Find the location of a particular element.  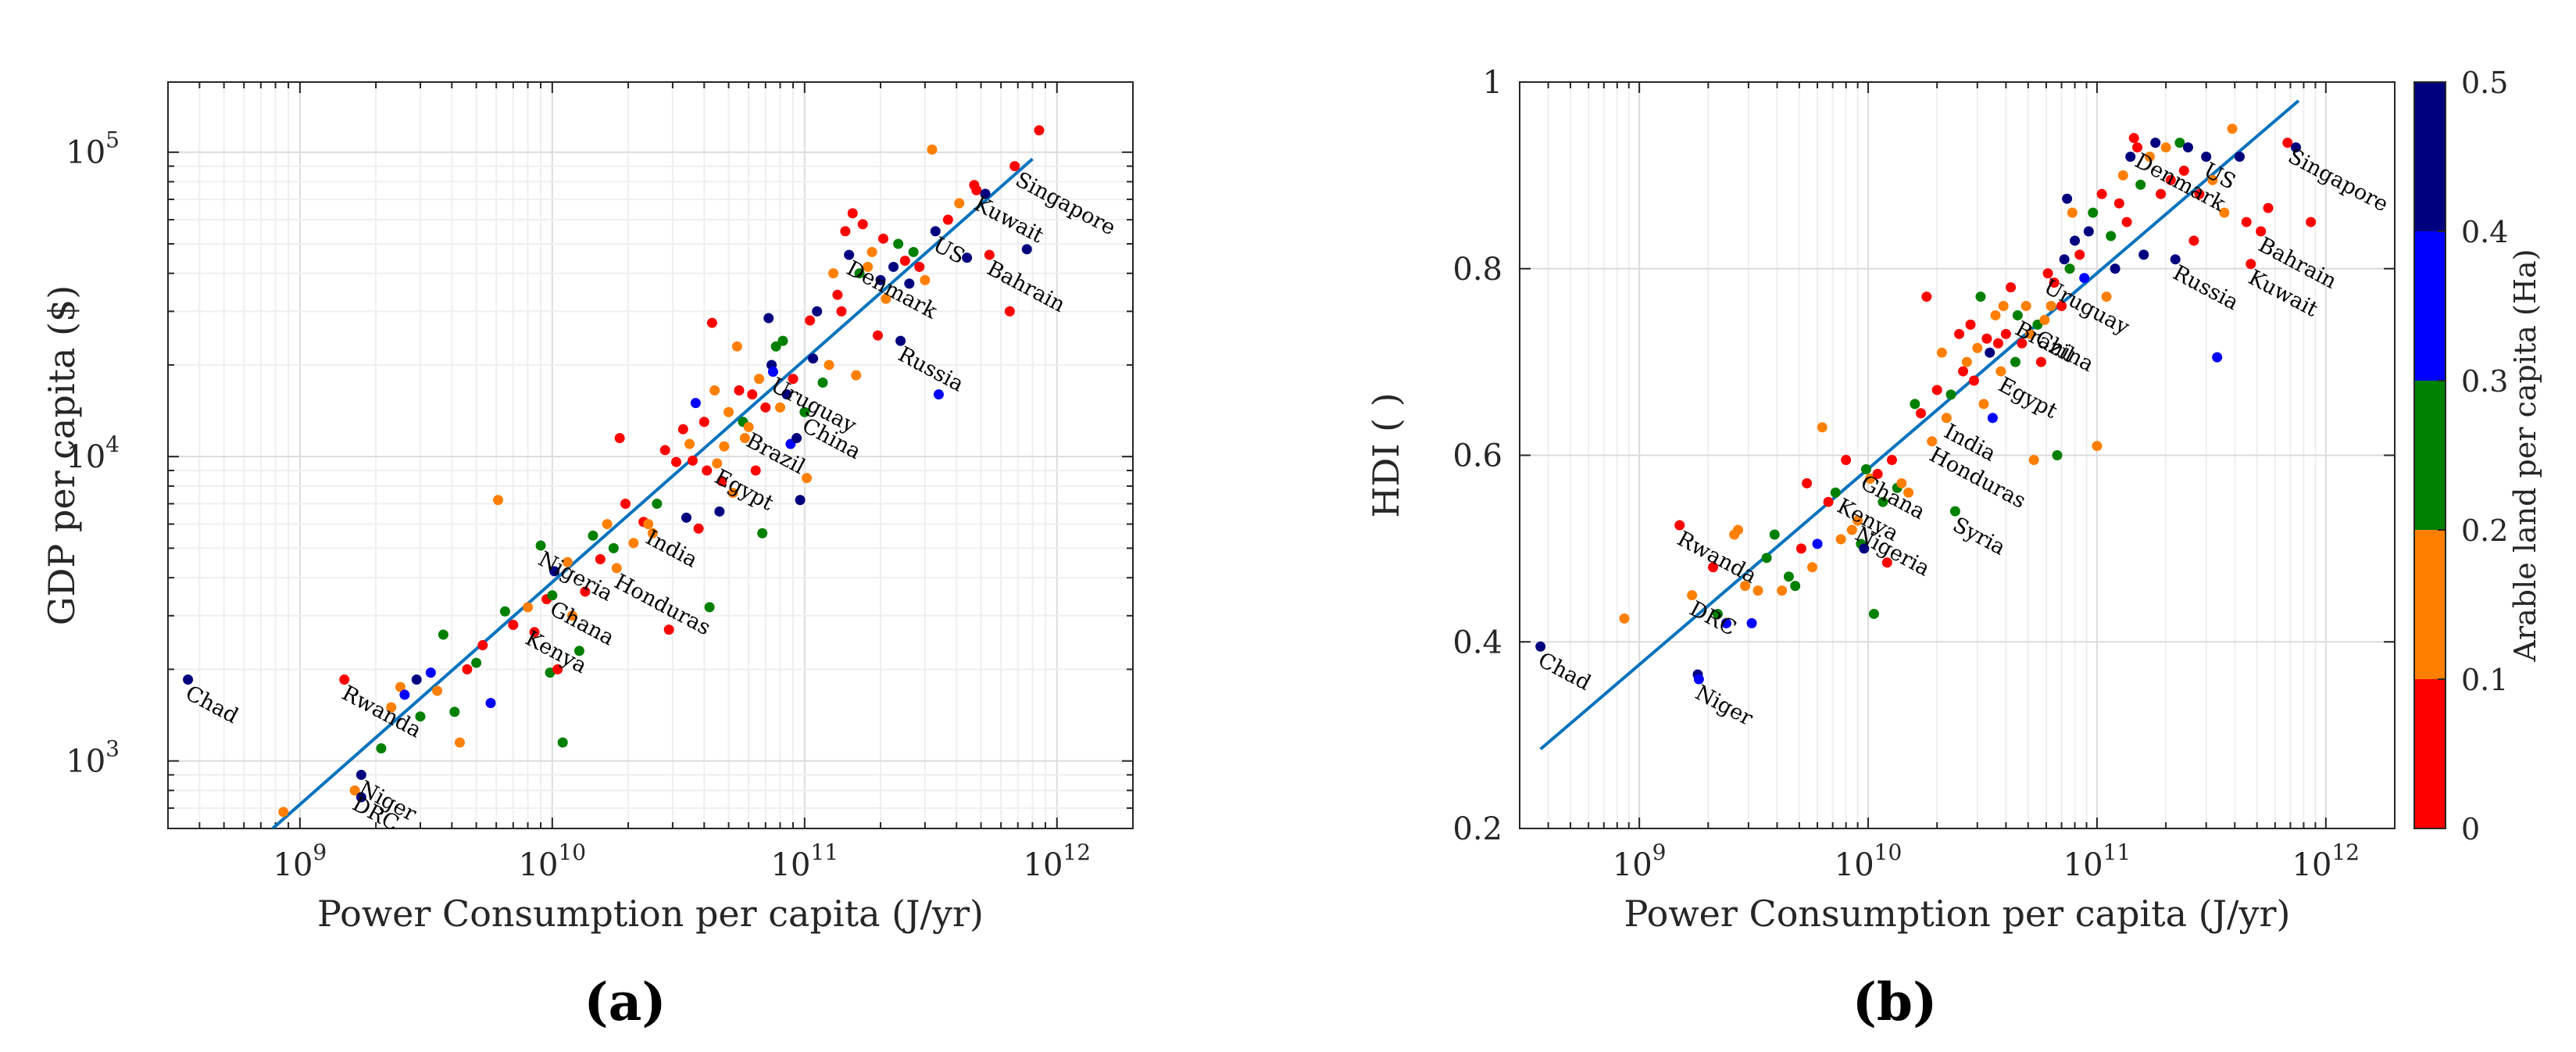

country-label: Bahrain is located at coordinates (1026, 286).